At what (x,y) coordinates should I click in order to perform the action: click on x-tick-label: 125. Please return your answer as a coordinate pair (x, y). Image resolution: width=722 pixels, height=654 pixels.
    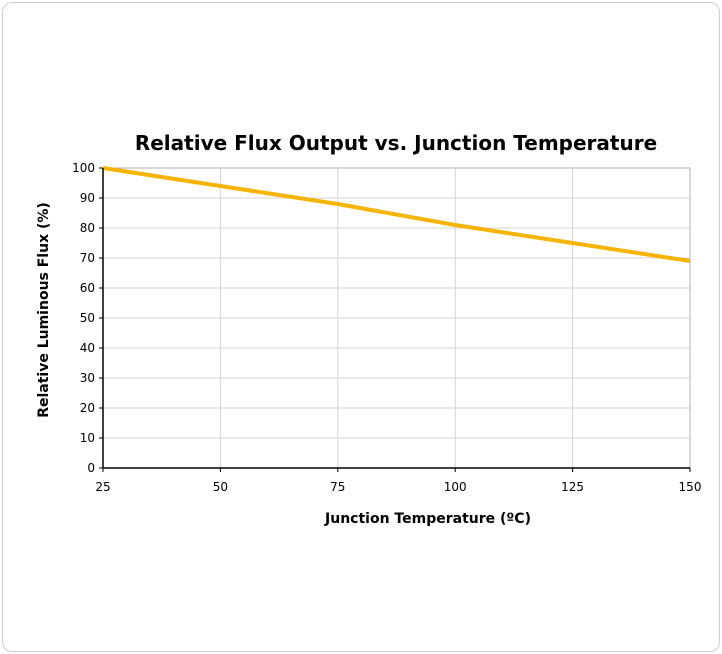
    Looking at the image, I should click on (572, 487).